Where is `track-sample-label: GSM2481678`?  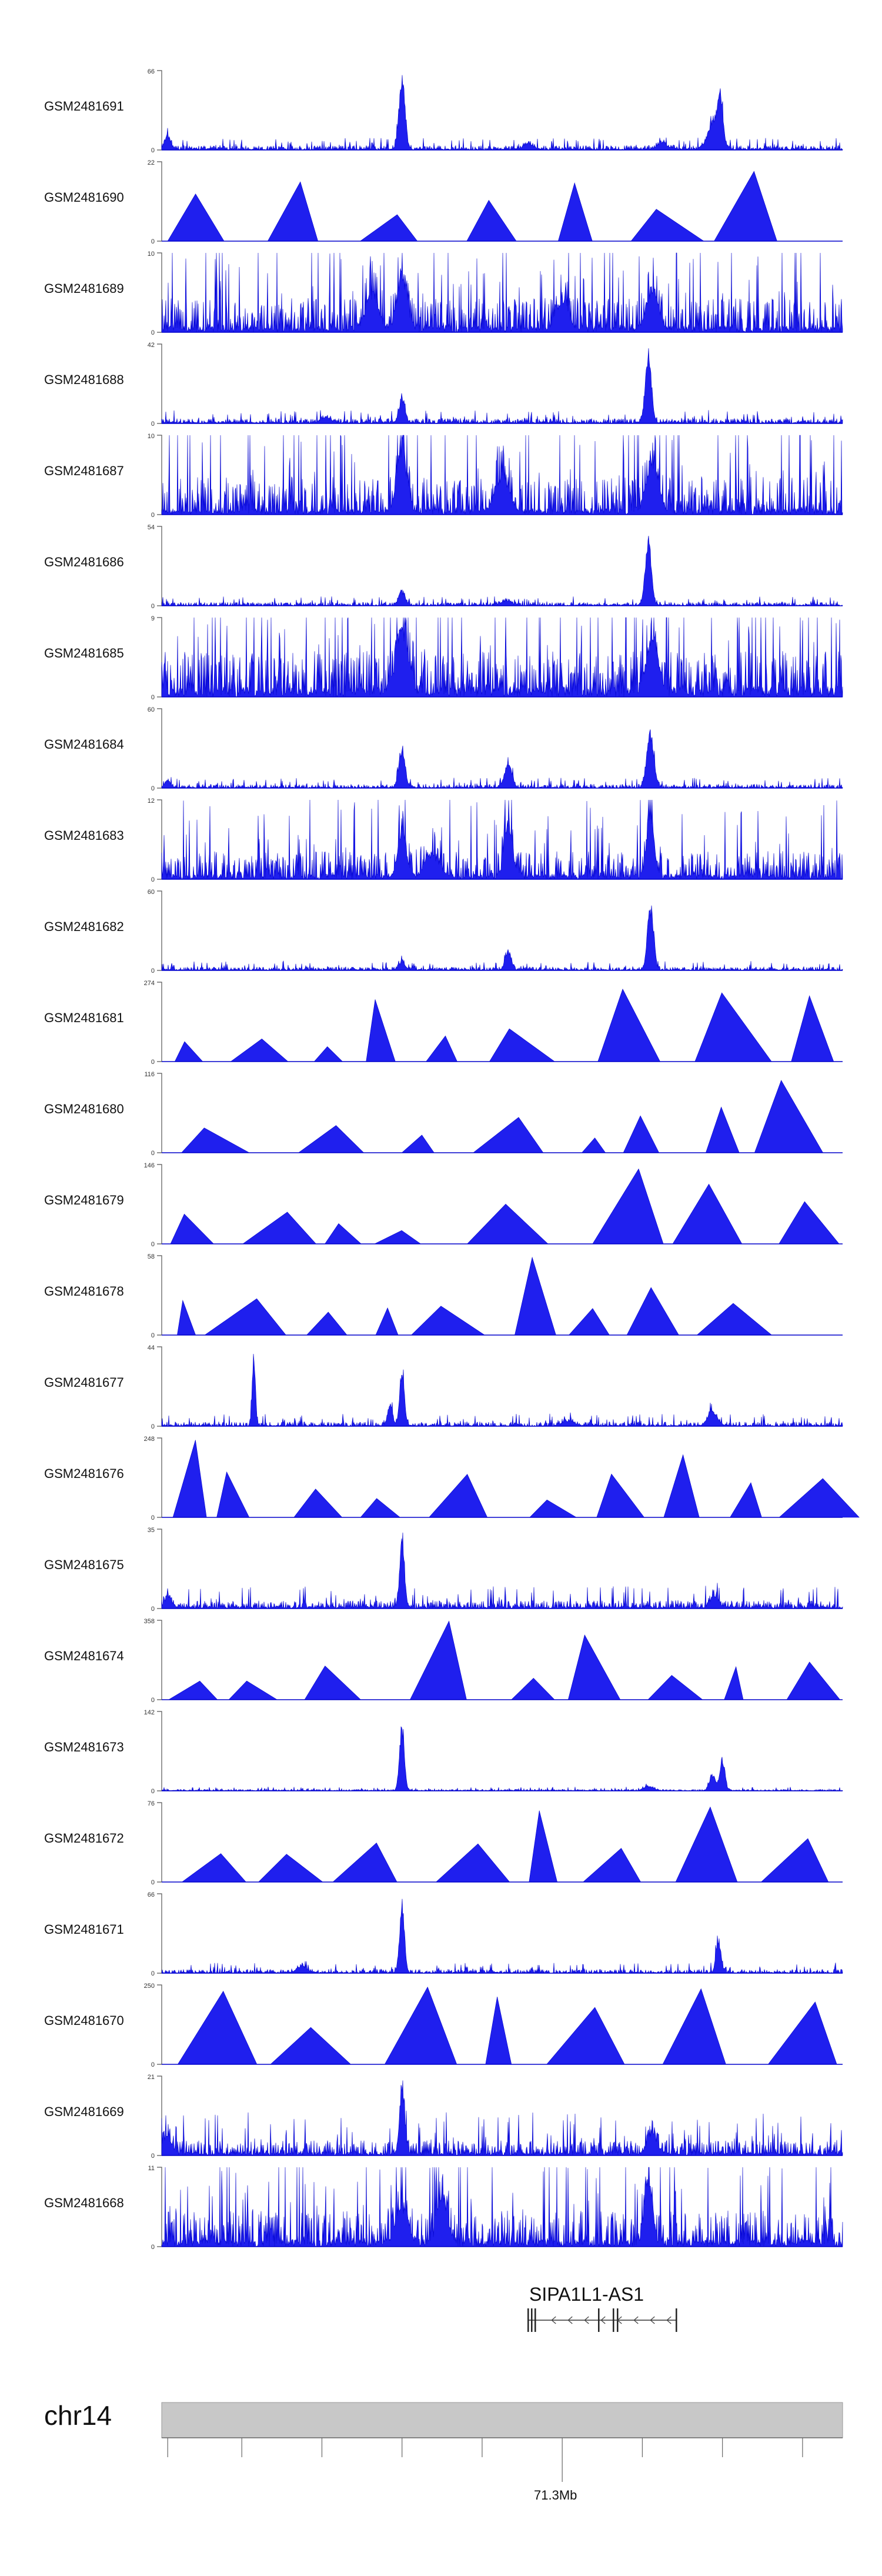 track-sample-label: GSM2481678 is located at coordinates (84, 1291).